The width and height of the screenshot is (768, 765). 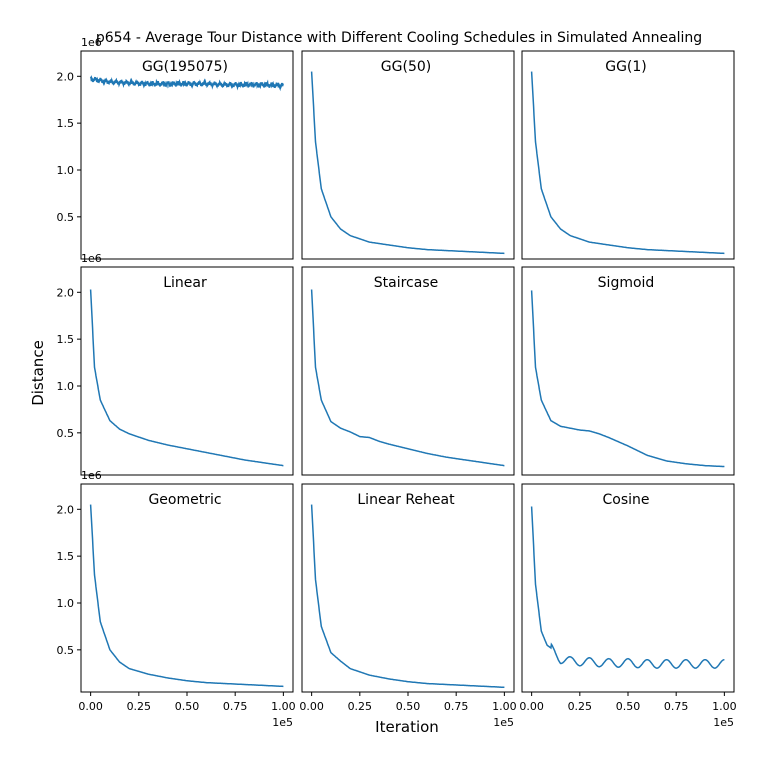 I want to click on x-axis-label: Iteration, so click(x=407, y=727).